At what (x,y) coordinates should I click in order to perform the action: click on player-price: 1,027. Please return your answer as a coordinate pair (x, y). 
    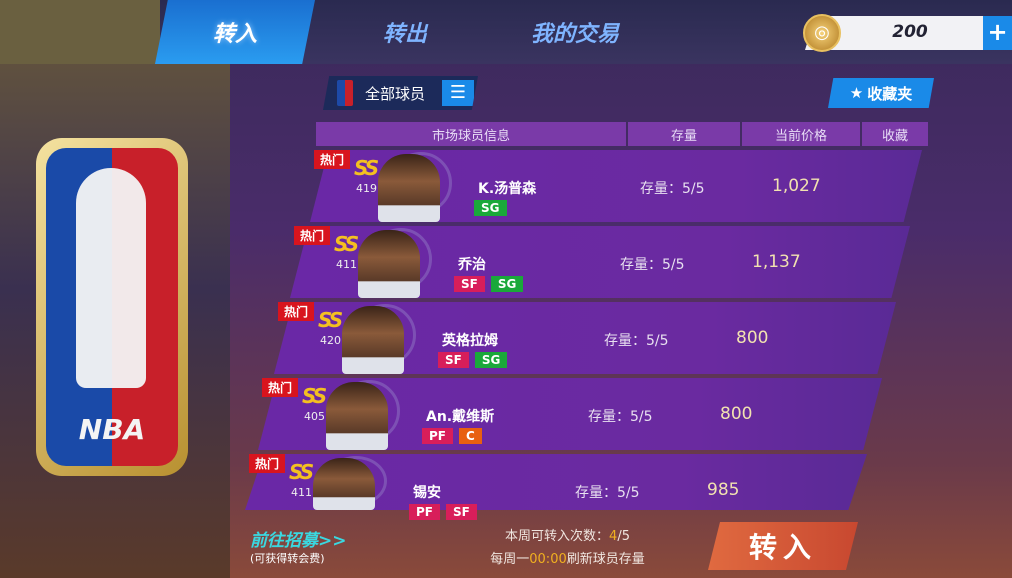
    Looking at the image, I should click on (796, 186).